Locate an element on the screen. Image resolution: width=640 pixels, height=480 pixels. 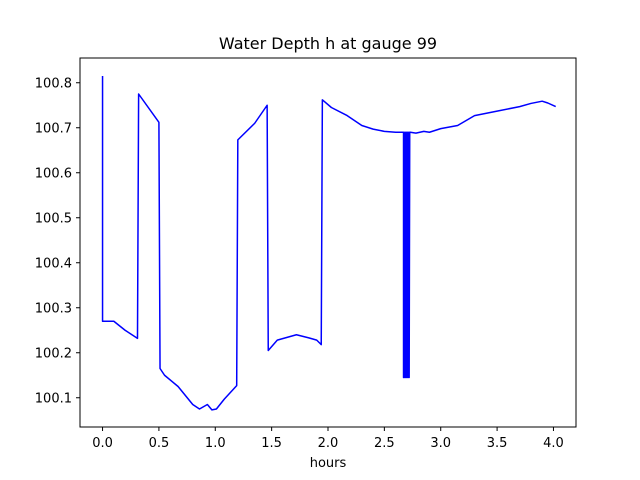
x-axis-ticks: 0.0 0.5 1.0 1.5 2.0 2.5 3.0 3.5 4.0 is located at coordinates (328, 439).